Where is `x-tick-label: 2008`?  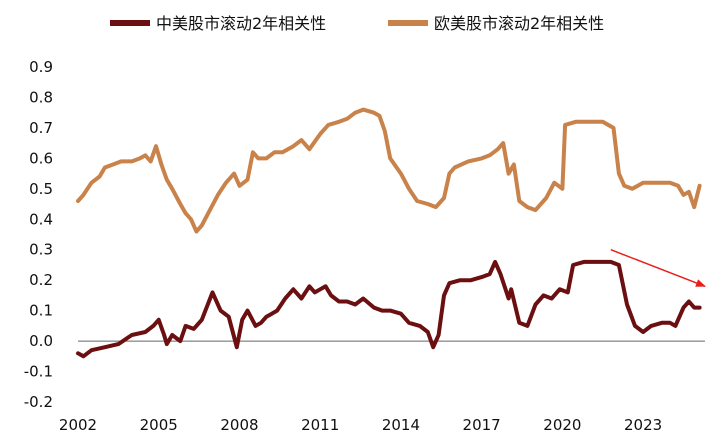
x-tick-label: 2008 is located at coordinates (239, 425).